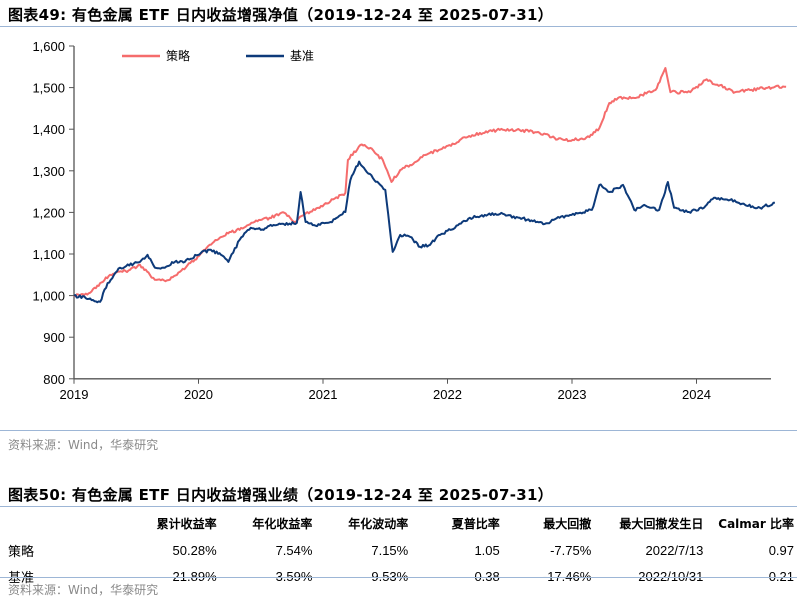 Image resolution: width=802 pixels, height=601 pixels. What do you see at coordinates (398, 430) in the screenshot?
I see `source-rule` at bounding box center [398, 430].